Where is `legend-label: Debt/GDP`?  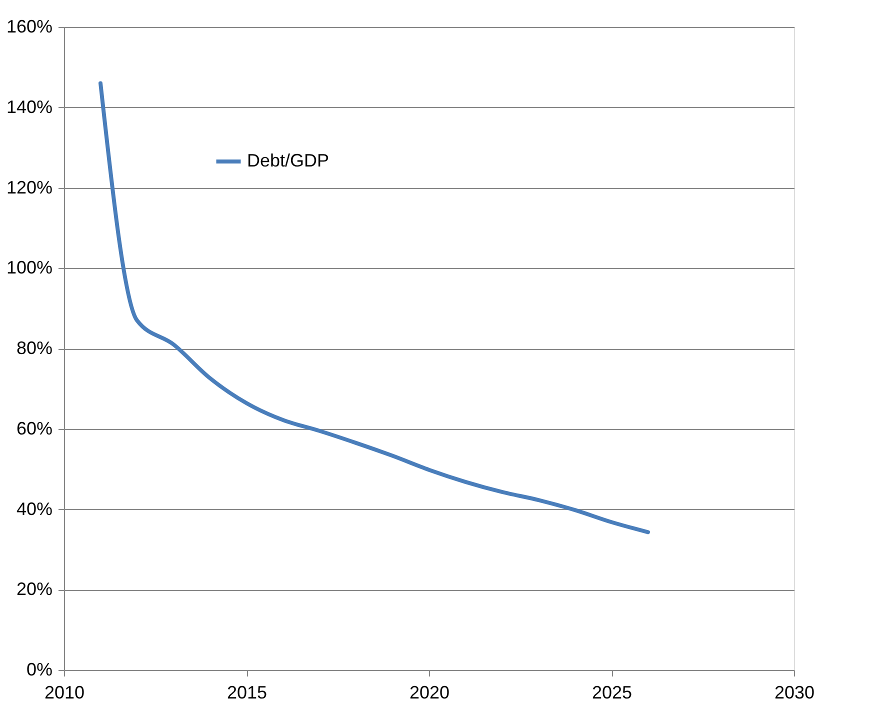 legend-label: Debt/GDP is located at coordinates (288, 160).